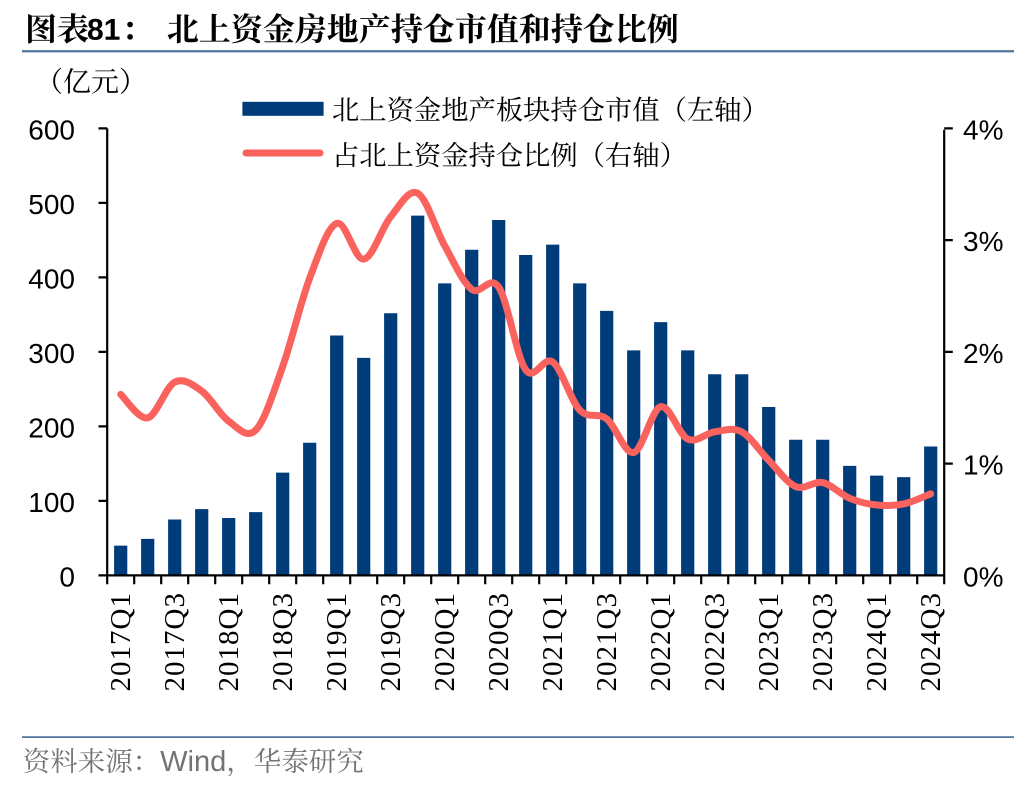  What do you see at coordinates (983, 129) in the screenshot?
I see `svg-text: 4%` at bounding box center [983, 129].